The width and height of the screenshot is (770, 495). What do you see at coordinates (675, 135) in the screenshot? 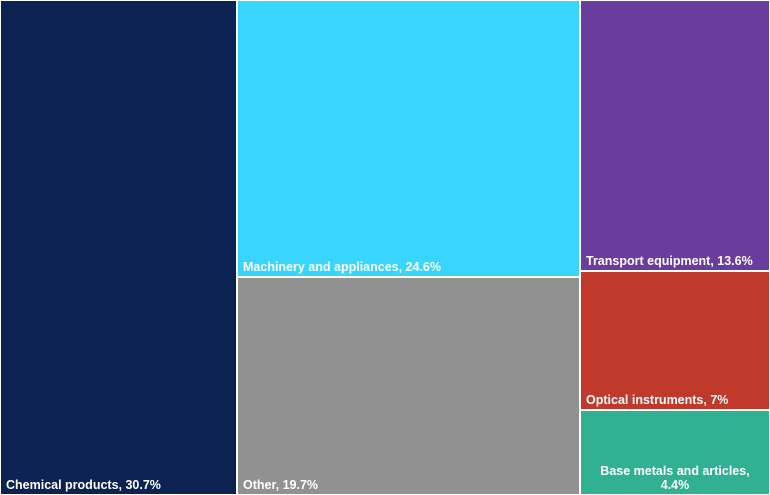
I see `tile-transport-equipment: Transport equipment, 13.6%` at bounding box center [675, 135].